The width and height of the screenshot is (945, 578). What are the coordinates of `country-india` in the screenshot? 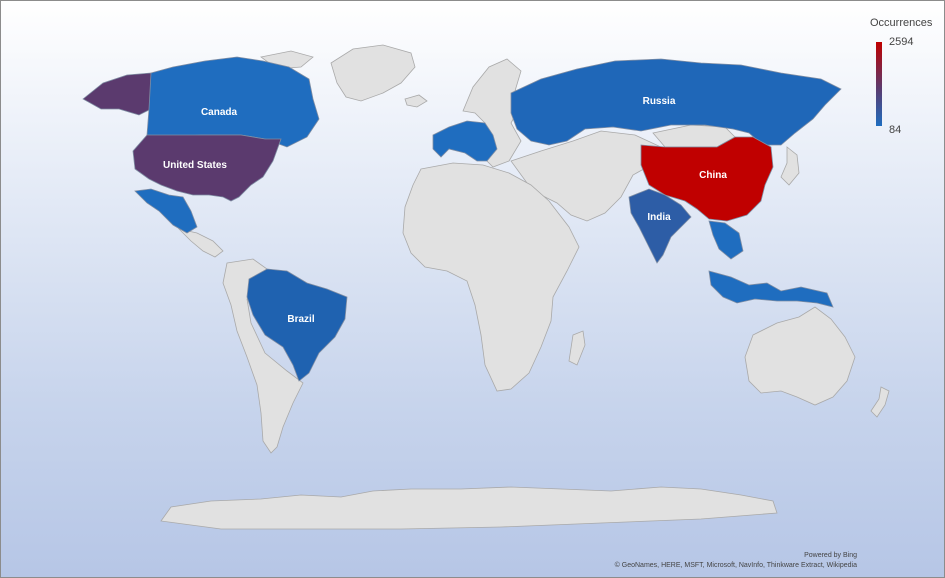 It's located at (660, 226).